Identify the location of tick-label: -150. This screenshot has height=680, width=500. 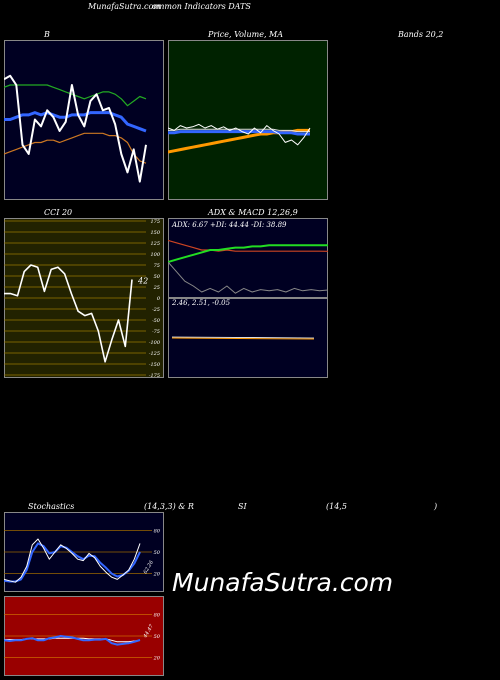
(155, 365).